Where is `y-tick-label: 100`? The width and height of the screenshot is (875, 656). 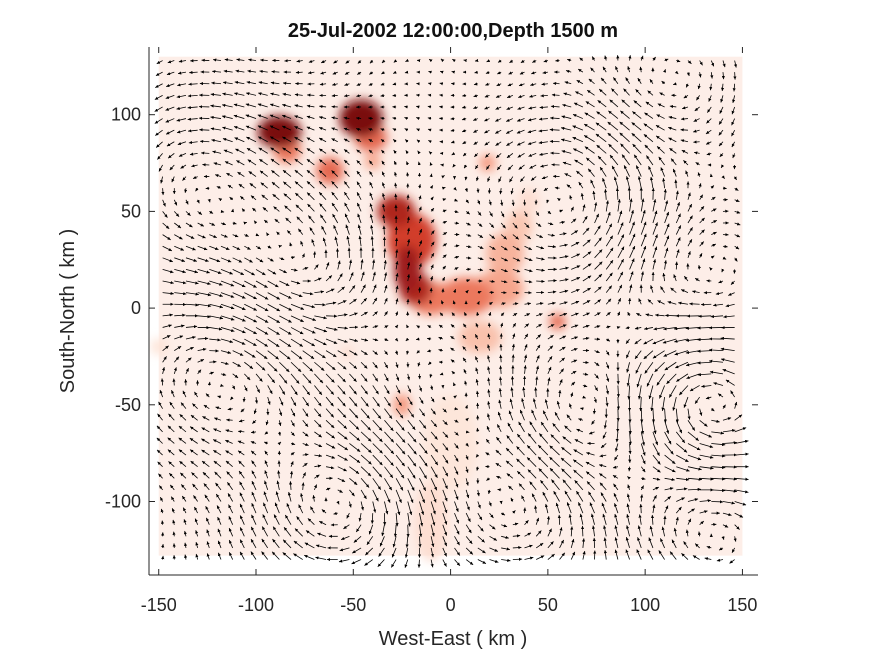
y-tick-label: 100 is located at coordinates (126, 115).